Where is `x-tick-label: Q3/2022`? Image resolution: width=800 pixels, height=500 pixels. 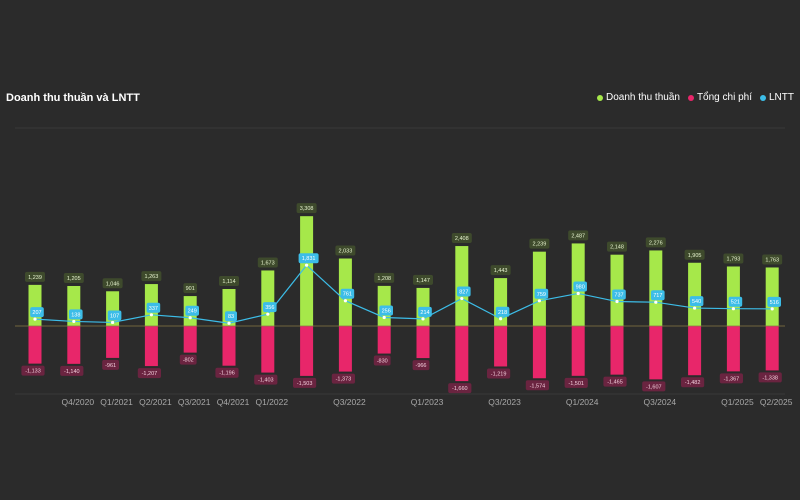 x-tick-label: Q3/2022 is located at coordinates (349, 402).